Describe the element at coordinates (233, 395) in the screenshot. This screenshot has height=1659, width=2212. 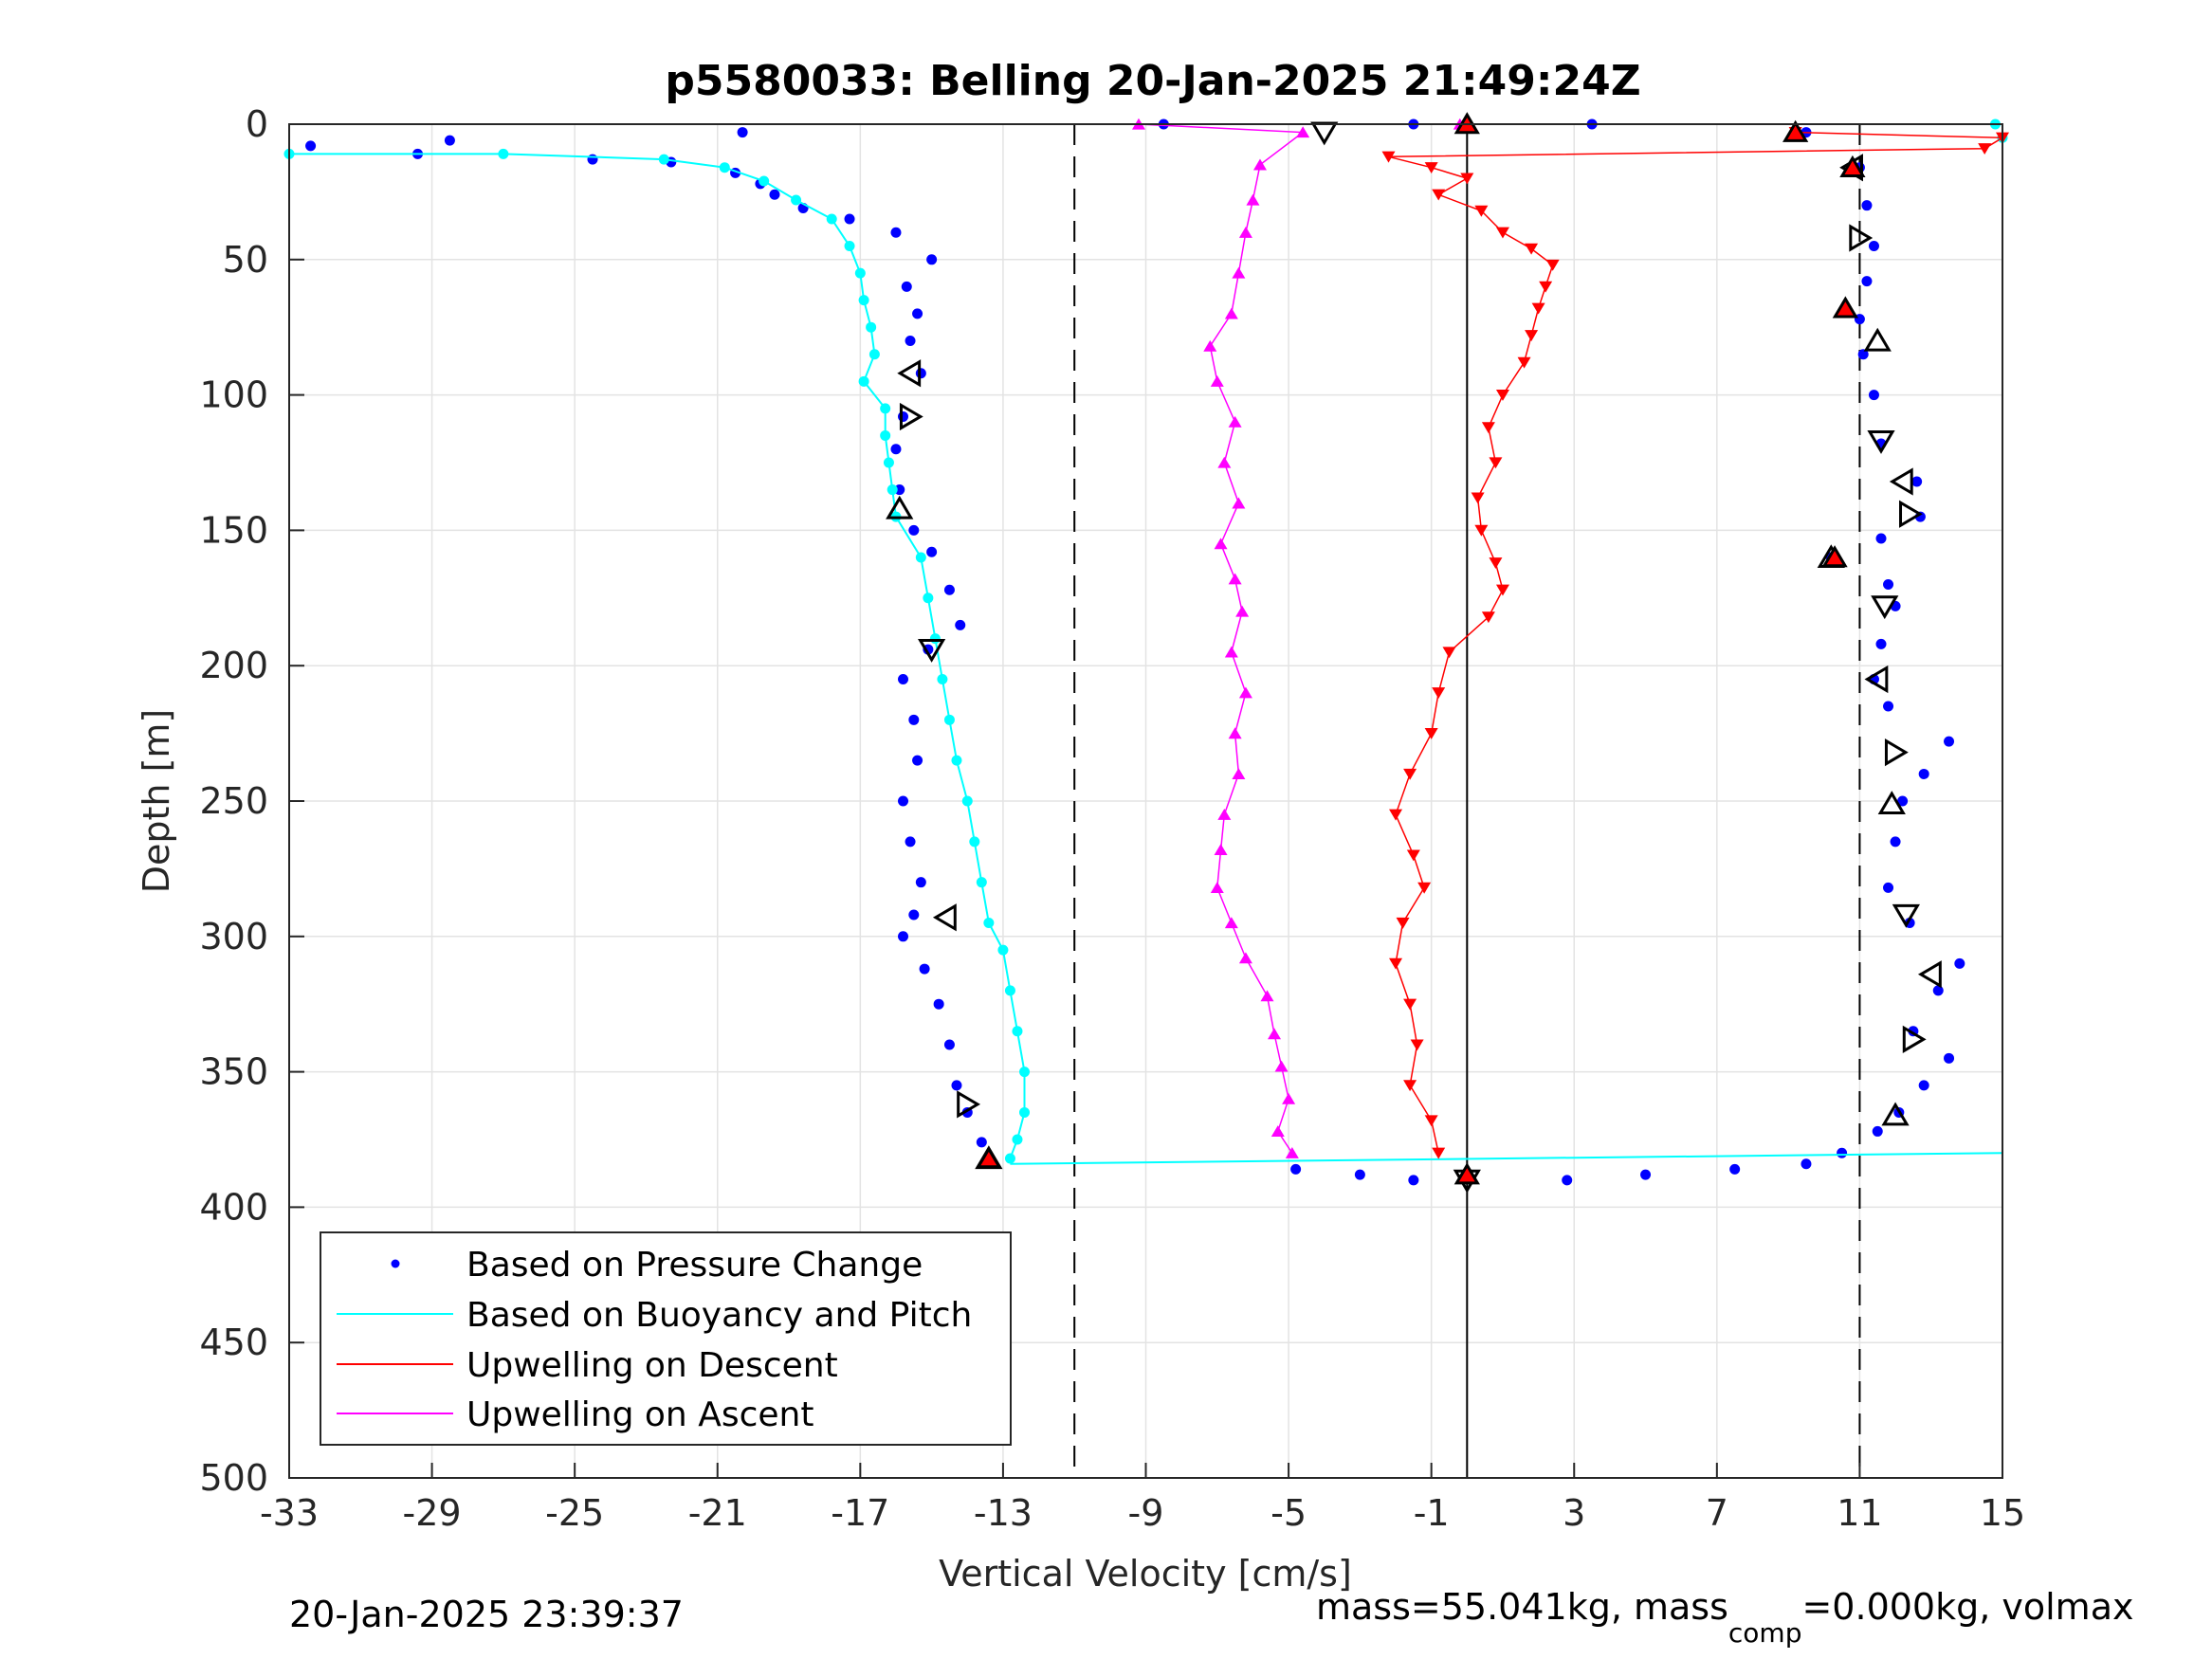
I see `y-tick-label: 100` at that location.